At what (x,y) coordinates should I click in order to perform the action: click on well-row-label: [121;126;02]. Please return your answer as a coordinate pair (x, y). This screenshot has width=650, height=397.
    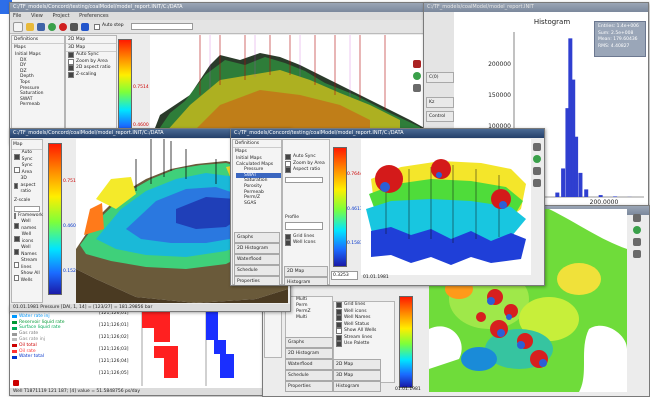
    Looking at the image, I should click on (113, 337).